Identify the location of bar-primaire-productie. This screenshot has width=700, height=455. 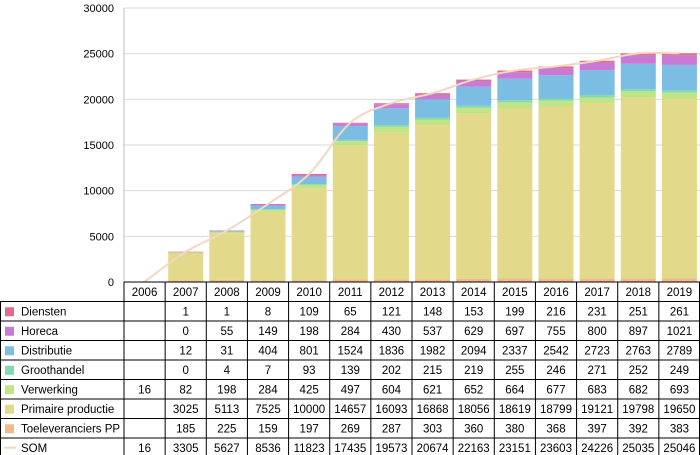
(679, 189).